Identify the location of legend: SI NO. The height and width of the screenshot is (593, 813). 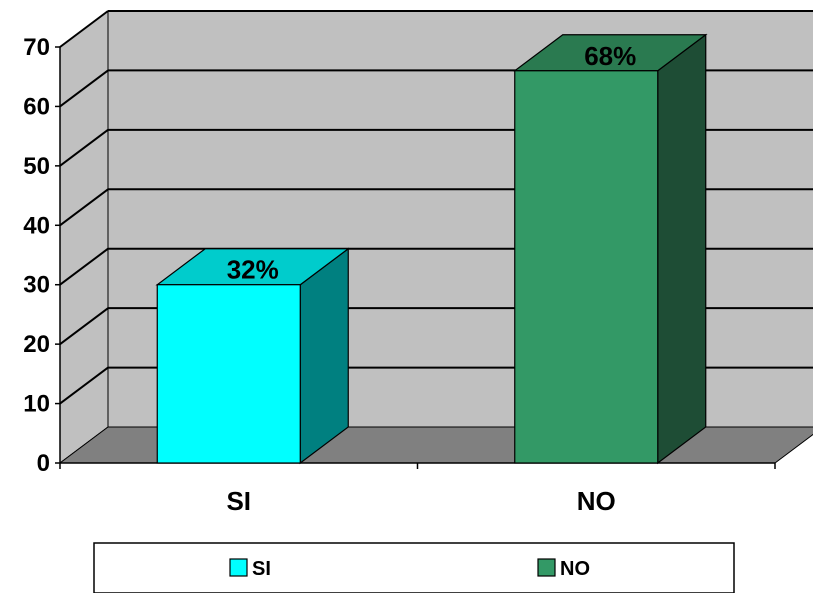
(414, 567).